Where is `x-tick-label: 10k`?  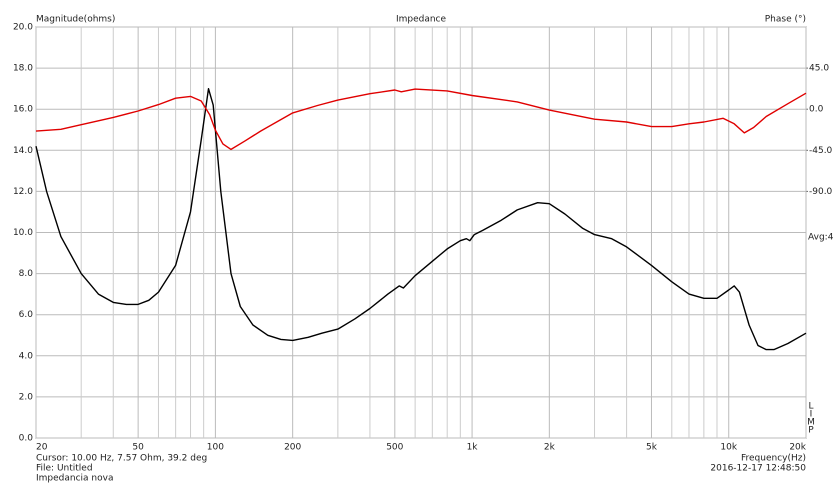 x-tick-label: 10k is located at coordinates (728, 448).